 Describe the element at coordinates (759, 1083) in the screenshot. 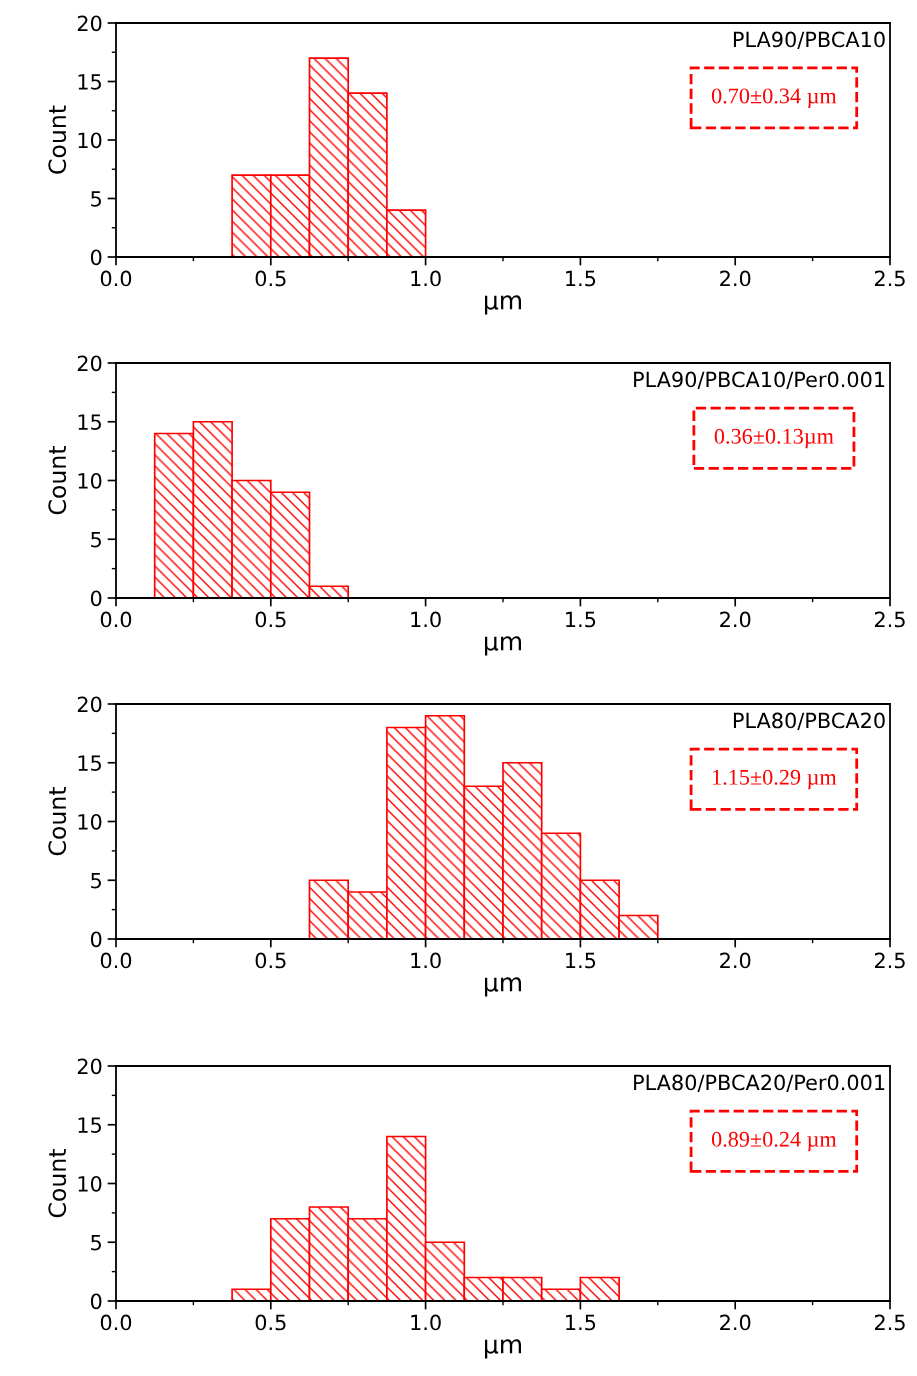

I see `annotation: PLA80/PBCA20/Per0.001` at that location.